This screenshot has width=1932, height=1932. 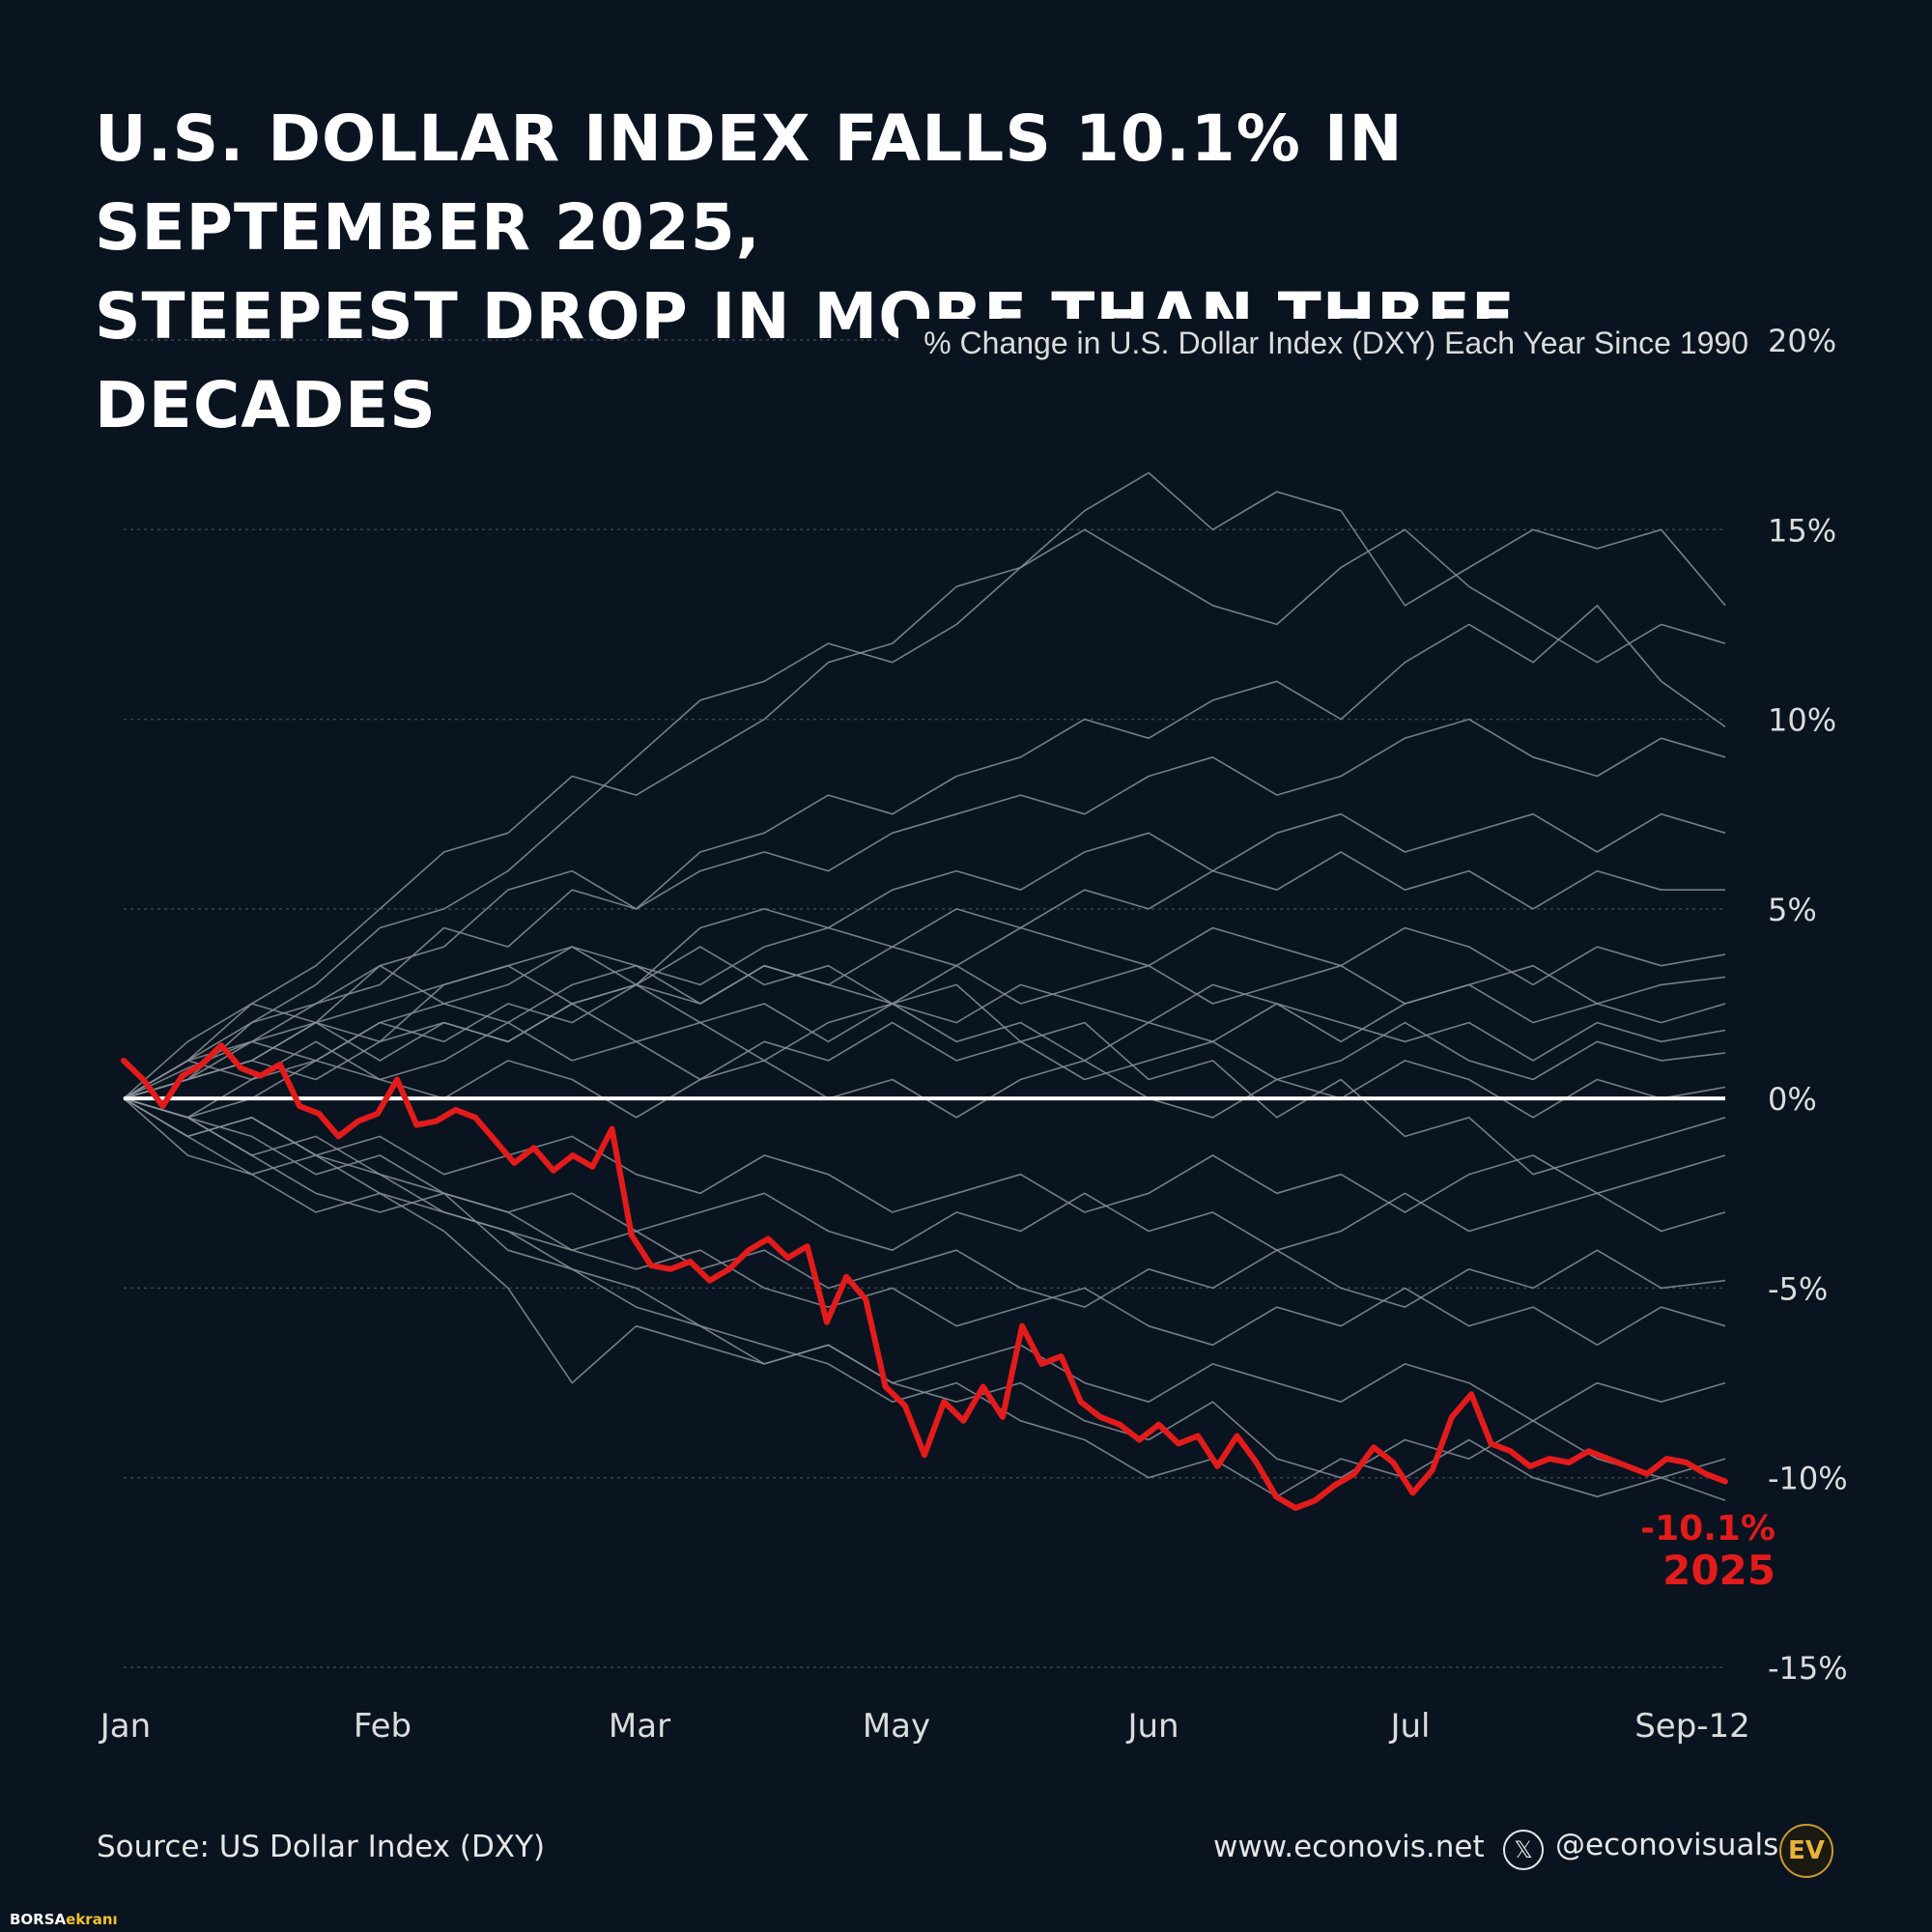 What do you see at coordinates (321, 1847) in the screenshot?
I see `source-note: Source: US Dollar Index (DXY)` at bounding box center [321, 1847].